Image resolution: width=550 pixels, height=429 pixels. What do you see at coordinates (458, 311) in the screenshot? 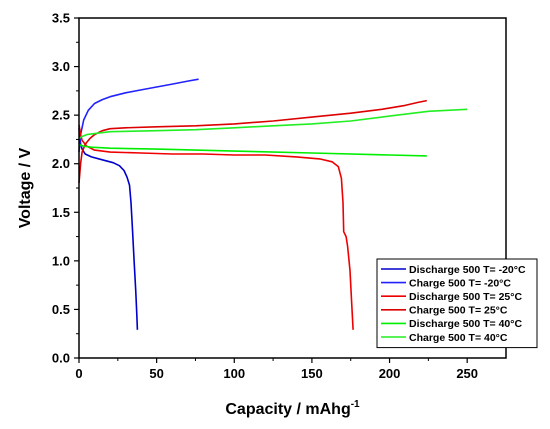
I see `legend-label-4: Charge 500 T= 25°C` at bounding box center [458, 311].